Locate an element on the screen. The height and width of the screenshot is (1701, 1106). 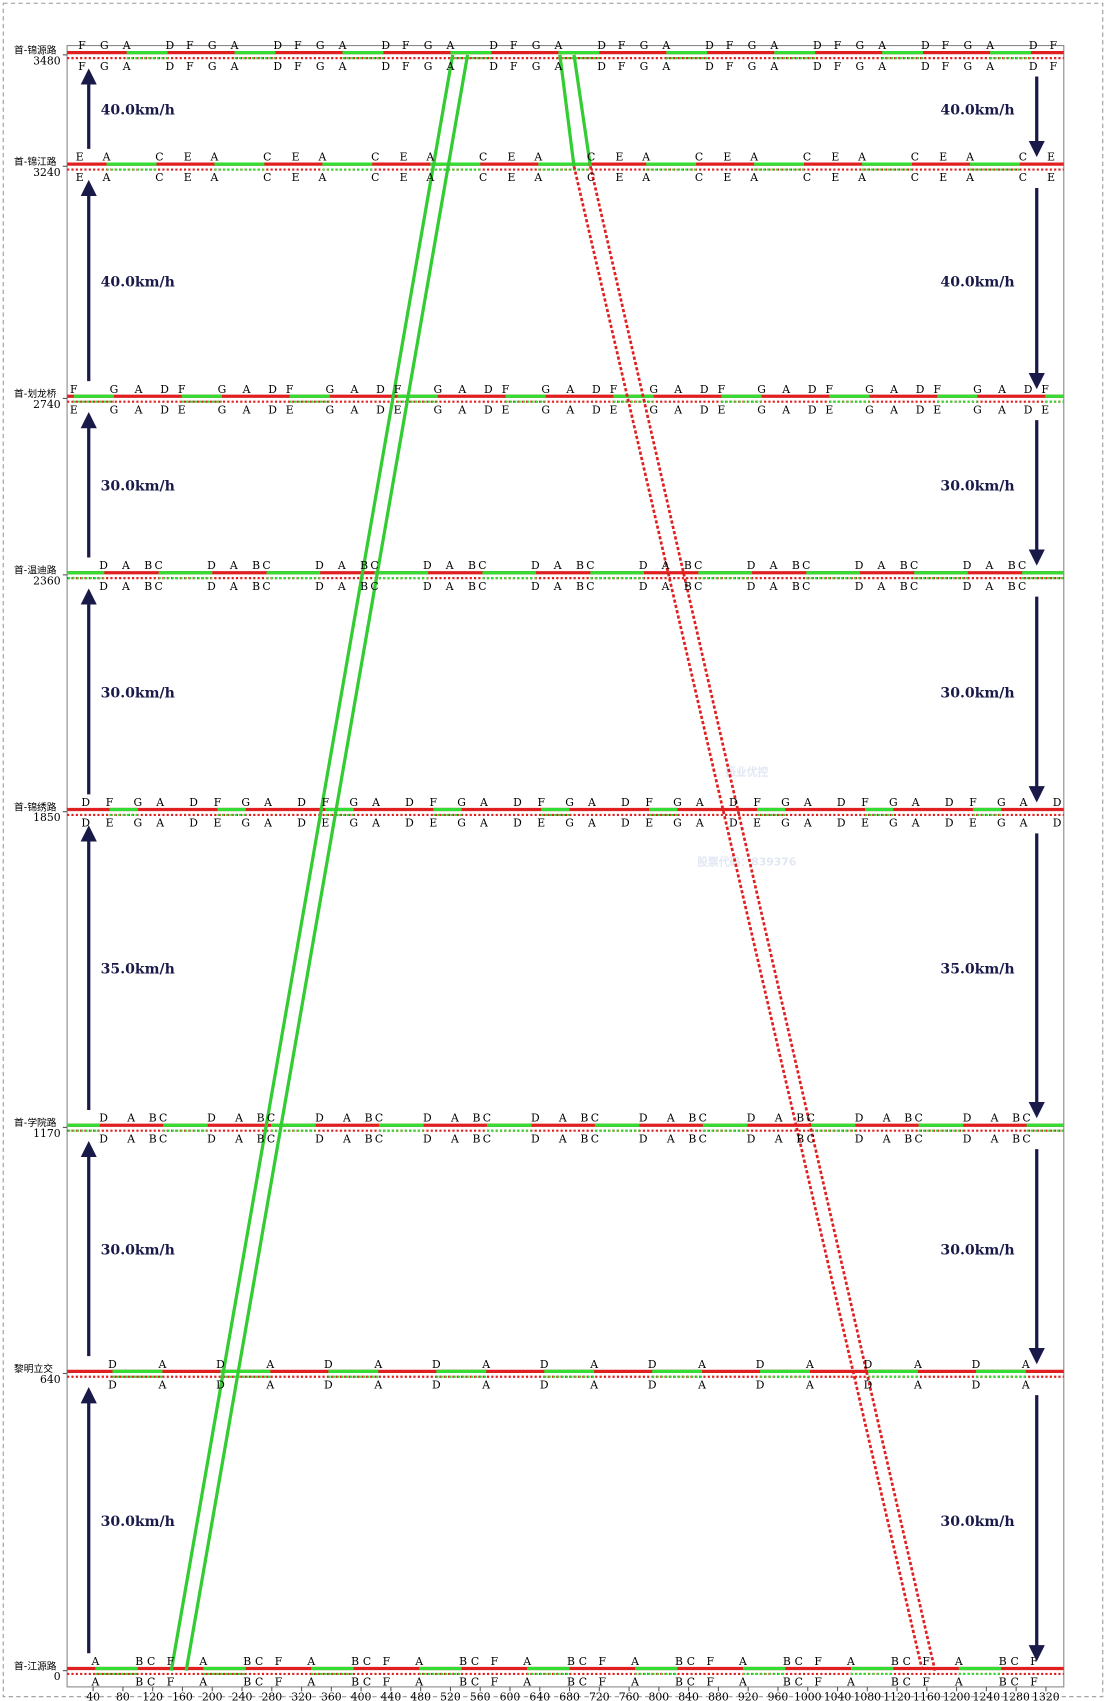
x-tick-label: 1280 is located at coordinates (1016, 1696).